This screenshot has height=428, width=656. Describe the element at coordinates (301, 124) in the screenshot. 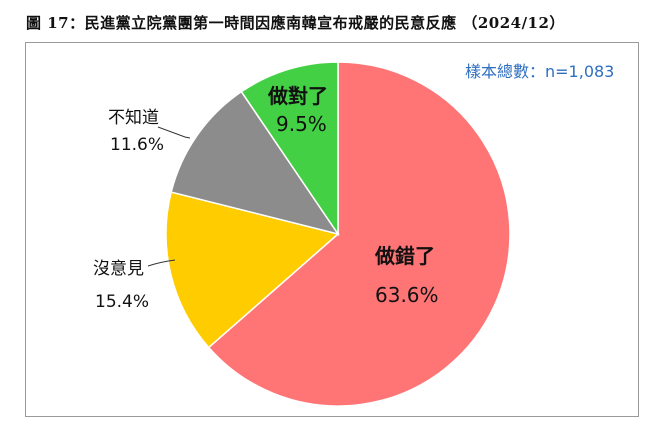

I see `label-right-pct: 9.5%` at that location.